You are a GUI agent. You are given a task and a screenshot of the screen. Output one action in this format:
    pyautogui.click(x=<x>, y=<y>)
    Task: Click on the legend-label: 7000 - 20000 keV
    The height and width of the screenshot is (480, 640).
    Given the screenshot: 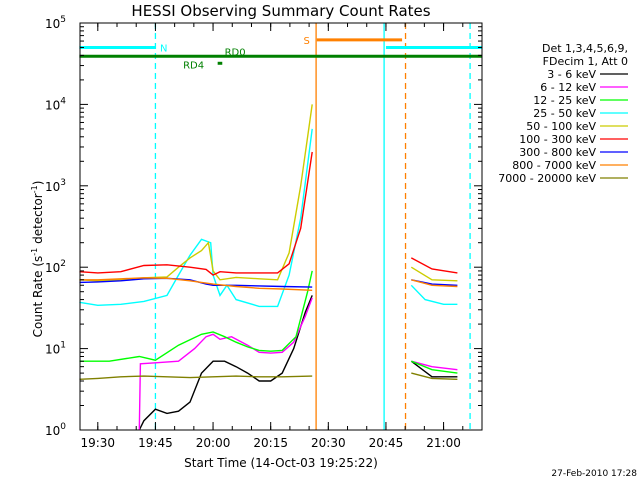 What is the action you would take?
    pyautogui.click(x=547, y=178)
    